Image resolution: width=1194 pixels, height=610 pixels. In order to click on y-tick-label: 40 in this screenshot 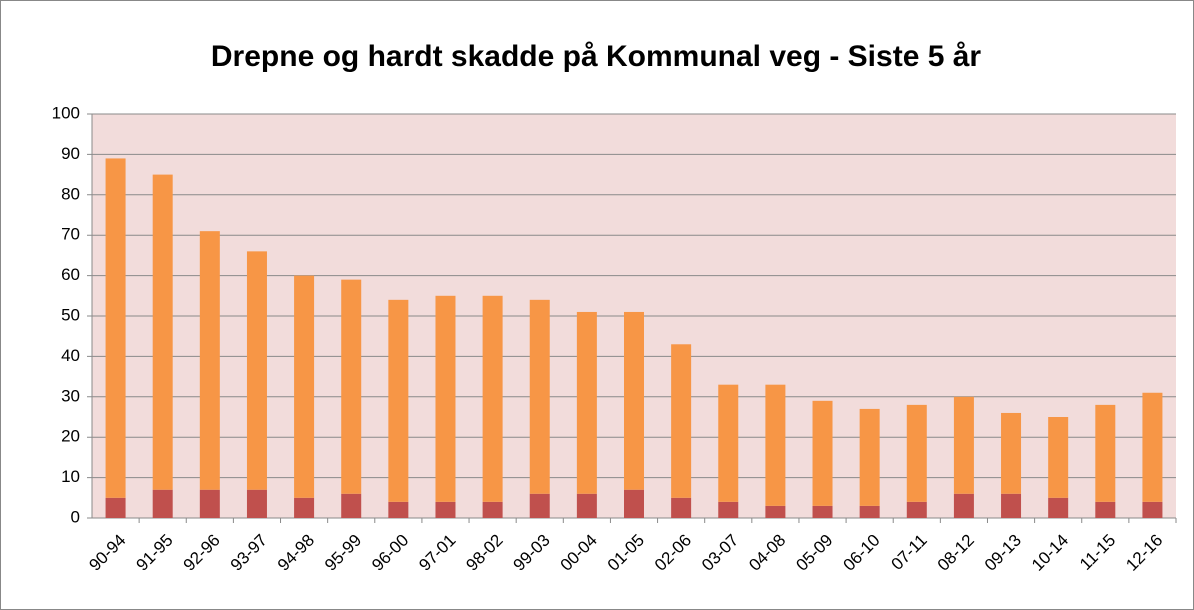, I will do `click(70, 355)`.